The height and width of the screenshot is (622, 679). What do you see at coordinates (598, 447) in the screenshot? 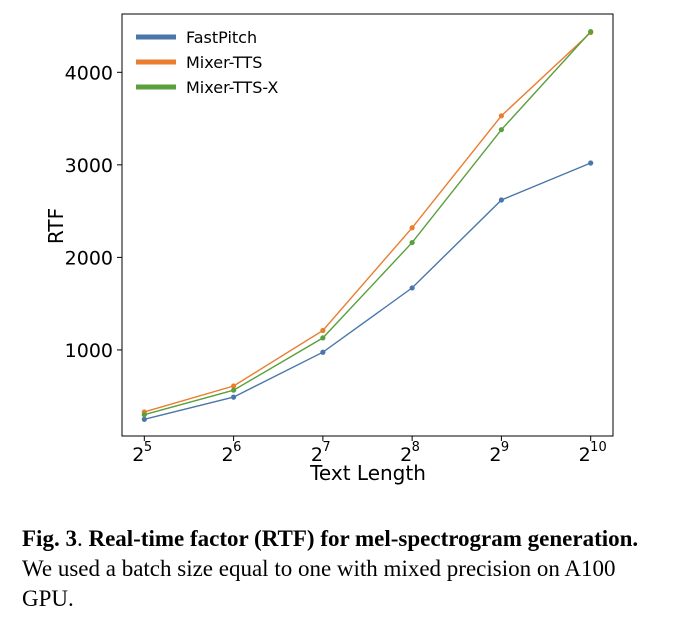
I see `x-tick-exponent: 10` at bounding box center [598, 447].